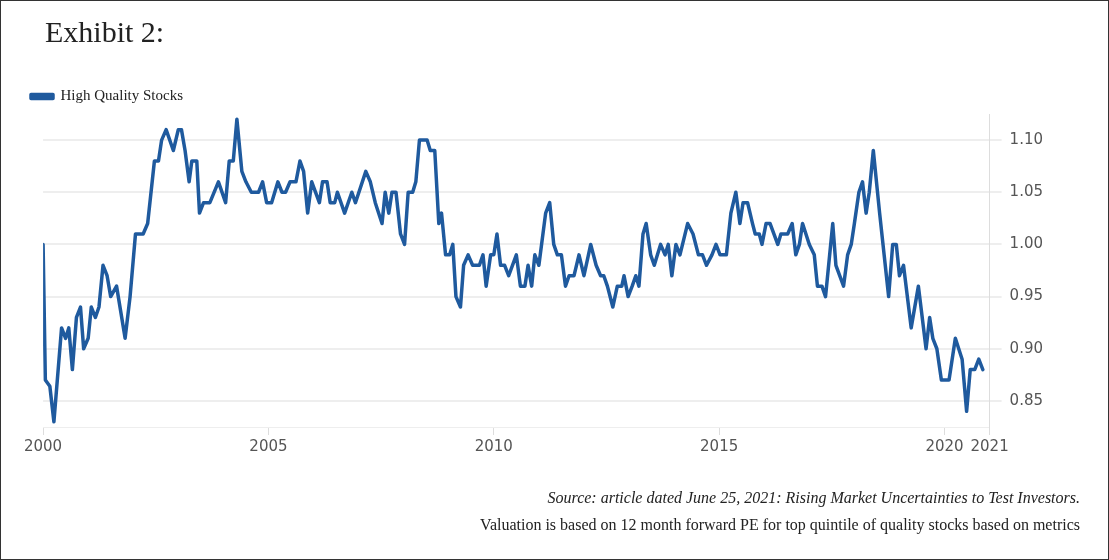  I want to click on source-note: Source: article dated June 25, 2021: Rising Market Uncertainties to Test Investors., so click(813, 498).